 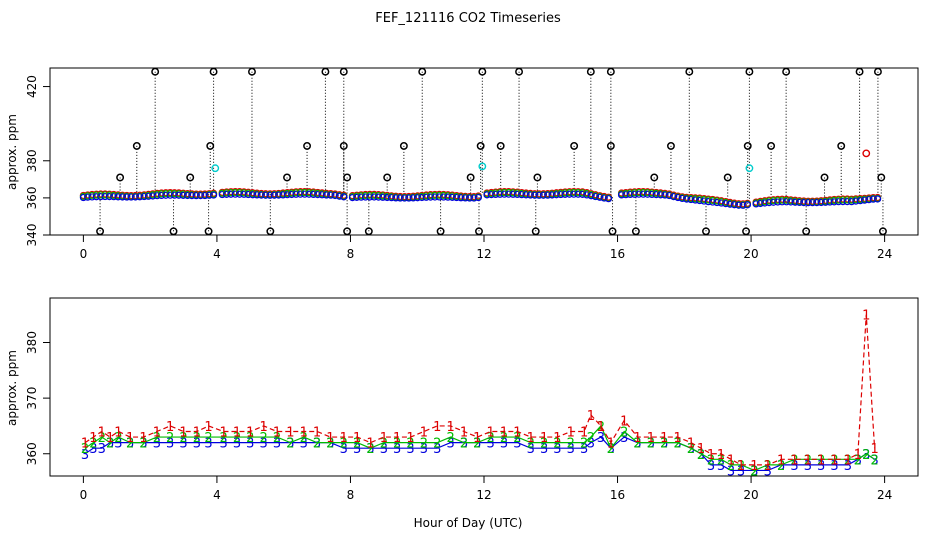 I want to click on top-x-tick-label: 12, so click(x=483, y=254).